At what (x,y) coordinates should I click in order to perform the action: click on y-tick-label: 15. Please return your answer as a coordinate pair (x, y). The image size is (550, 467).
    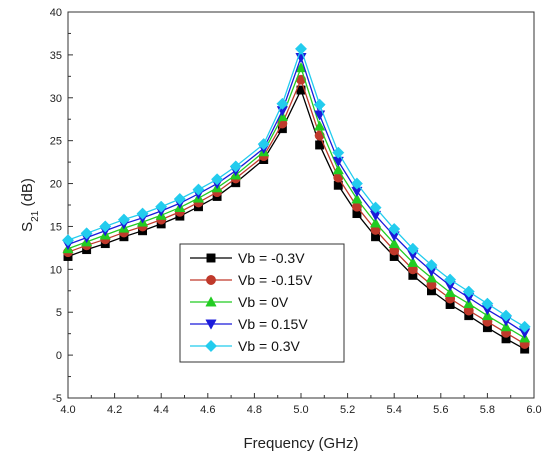
    Looking at the image, I should click on (56, 227).